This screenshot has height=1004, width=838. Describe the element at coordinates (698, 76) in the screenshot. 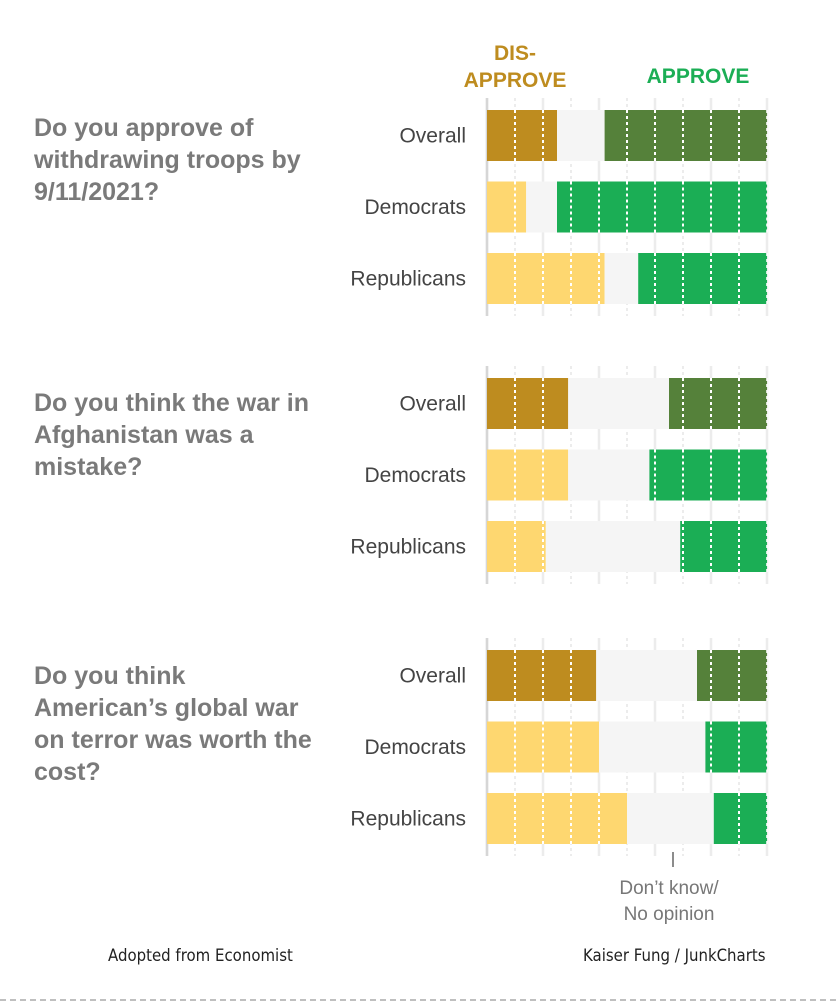

I see `header-approve: APPROVE` at that location.